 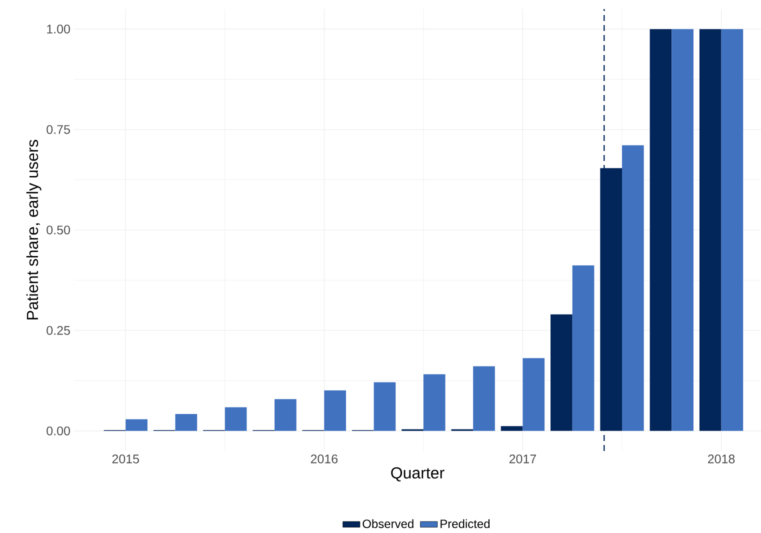 What do you see at coordinates (324, 459) in the screenshot?
I see `x-tick-label: 2016` at bounding box center [324, 459].